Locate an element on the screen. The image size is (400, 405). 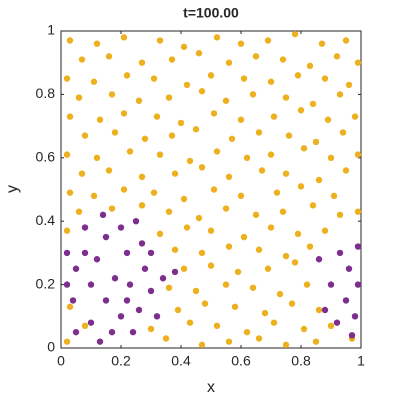
y-tick-label: 1 is located at coordinates (51, 30).